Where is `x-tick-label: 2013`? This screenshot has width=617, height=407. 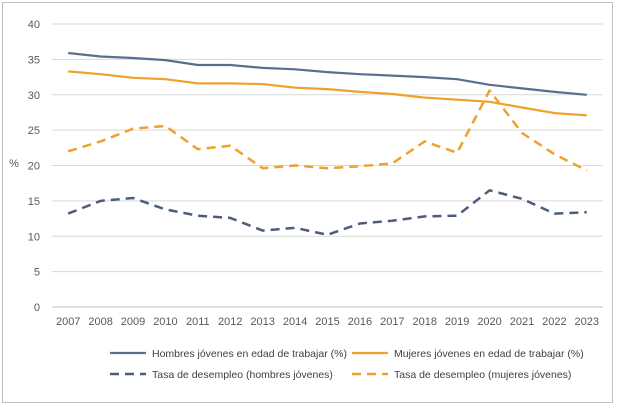 x-tick-label: 2013 is located at coordinates (262, 322).